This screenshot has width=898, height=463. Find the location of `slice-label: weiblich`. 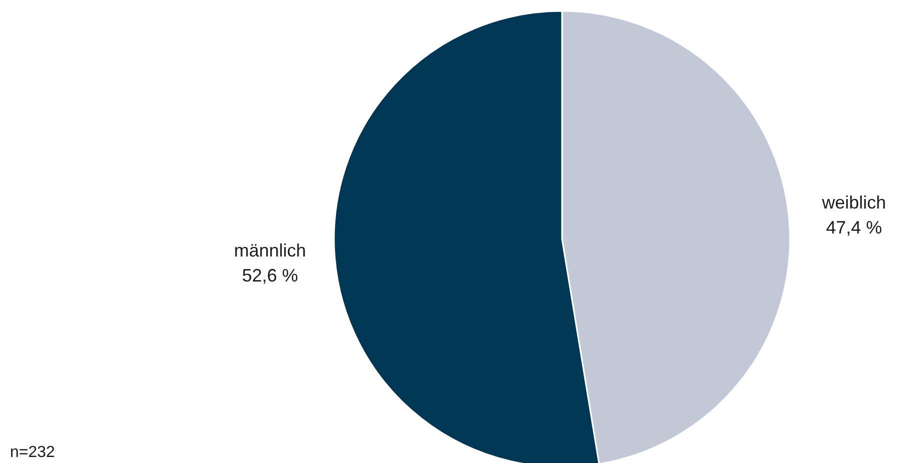

slice-label: weiblich is located at coordinates (853, 202).